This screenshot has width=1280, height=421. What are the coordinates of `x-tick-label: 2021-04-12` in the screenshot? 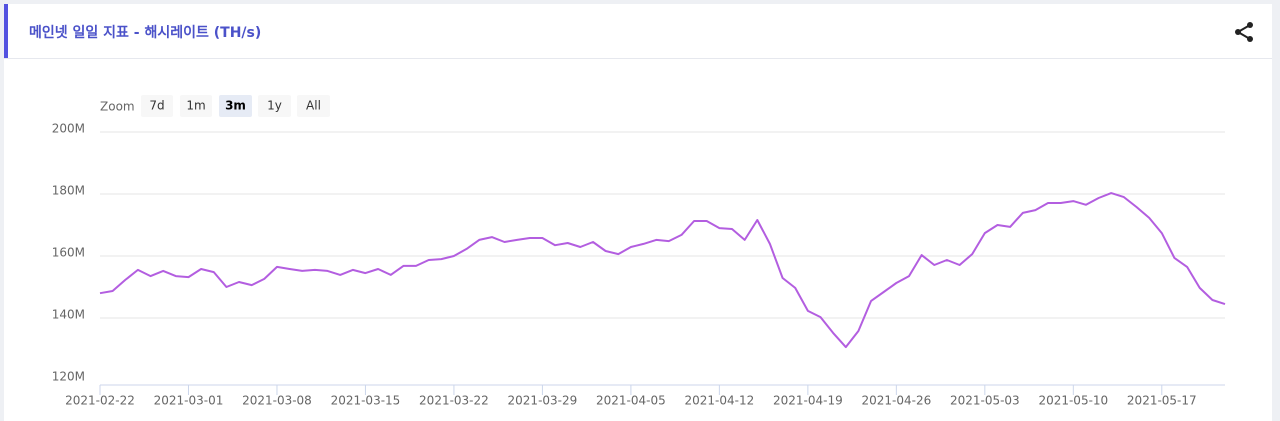 It's located at (720, 401).